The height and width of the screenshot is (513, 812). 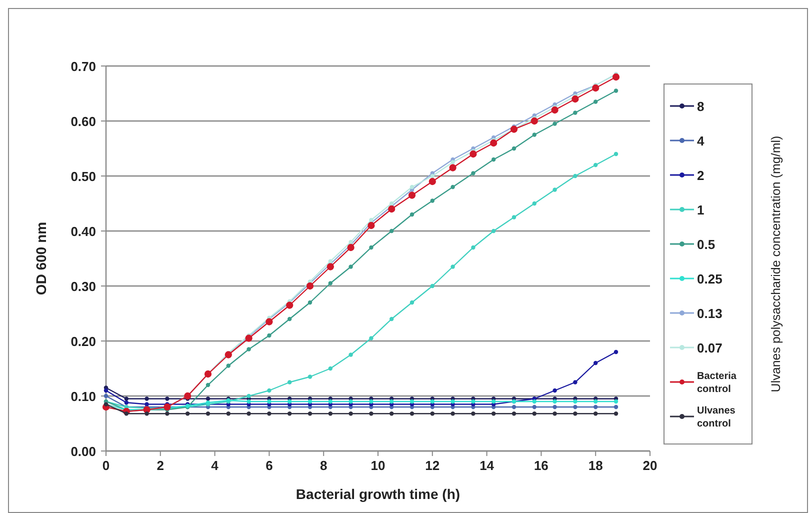 What do you see at coordinates (83, 66) in the screenshot?
I see `y-tick-label: 0.70` at bounding box center [83, 66].